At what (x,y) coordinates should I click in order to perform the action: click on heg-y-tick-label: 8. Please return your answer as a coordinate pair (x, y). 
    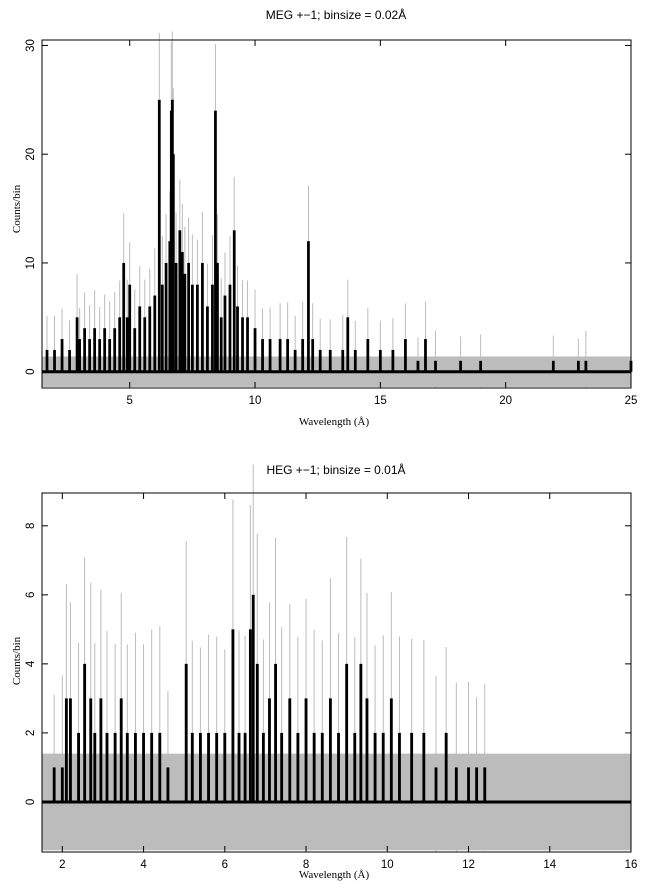
    Looking at the image, I should click on (31, 526).